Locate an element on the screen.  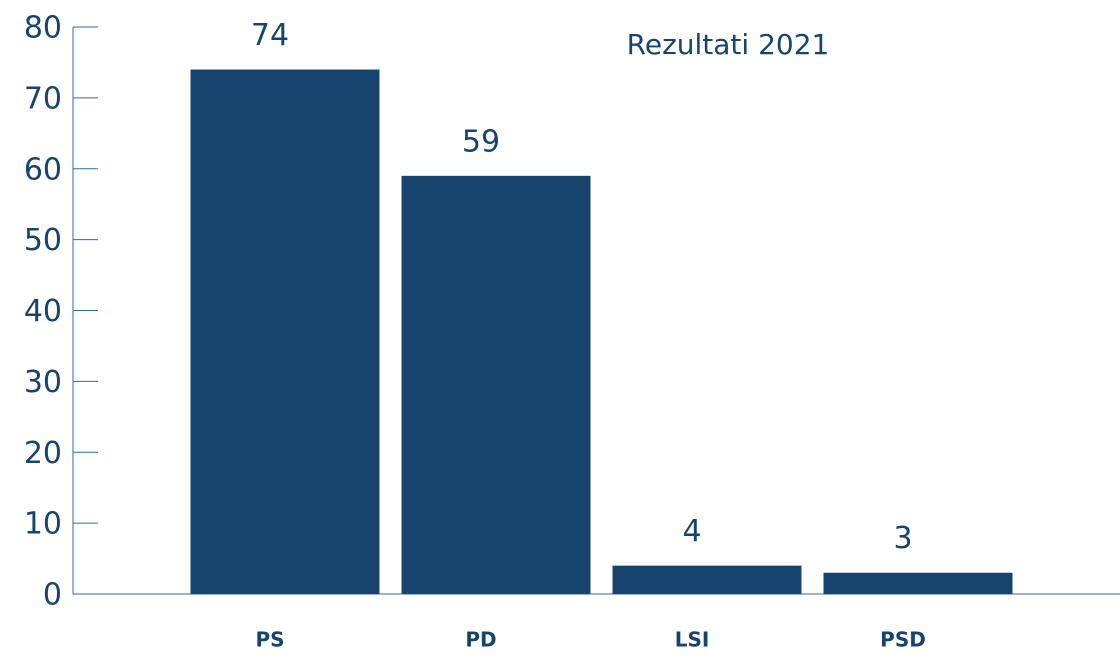
value-label: 59 is located at coordinates (481, 141).